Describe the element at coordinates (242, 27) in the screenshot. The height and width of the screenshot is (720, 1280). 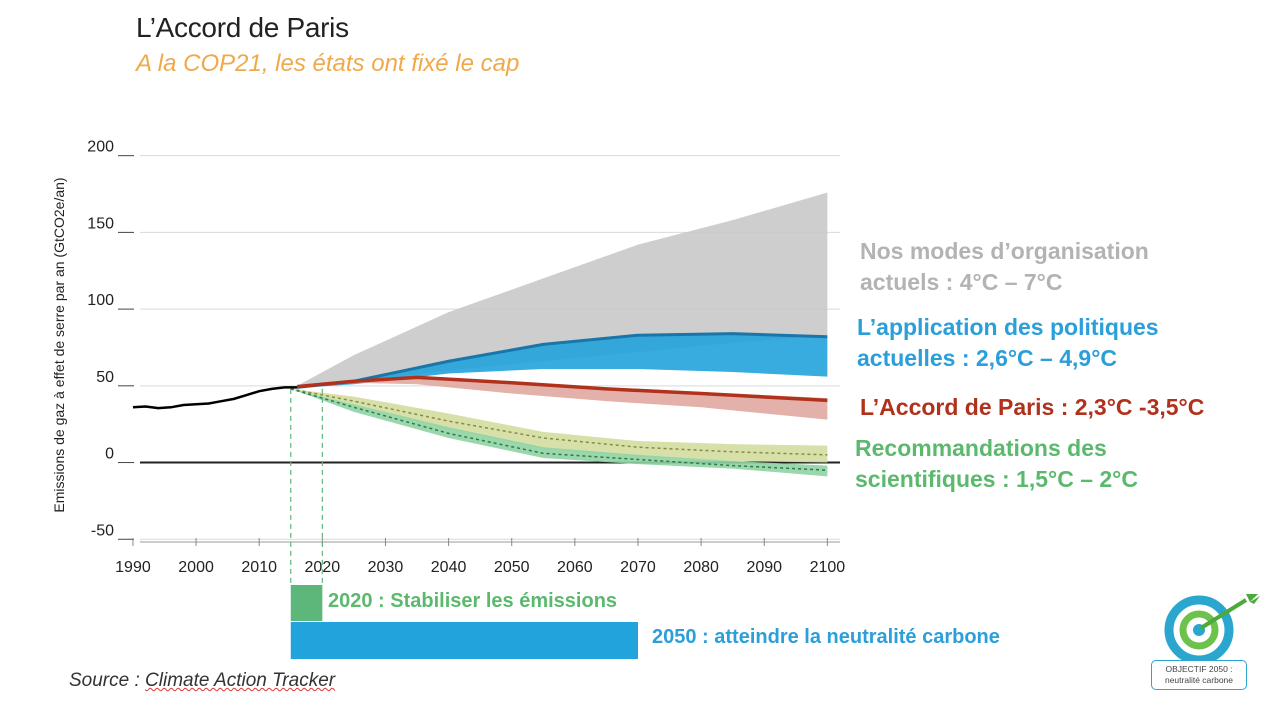
I see `page-title: L’Accord de Paris` at that location.